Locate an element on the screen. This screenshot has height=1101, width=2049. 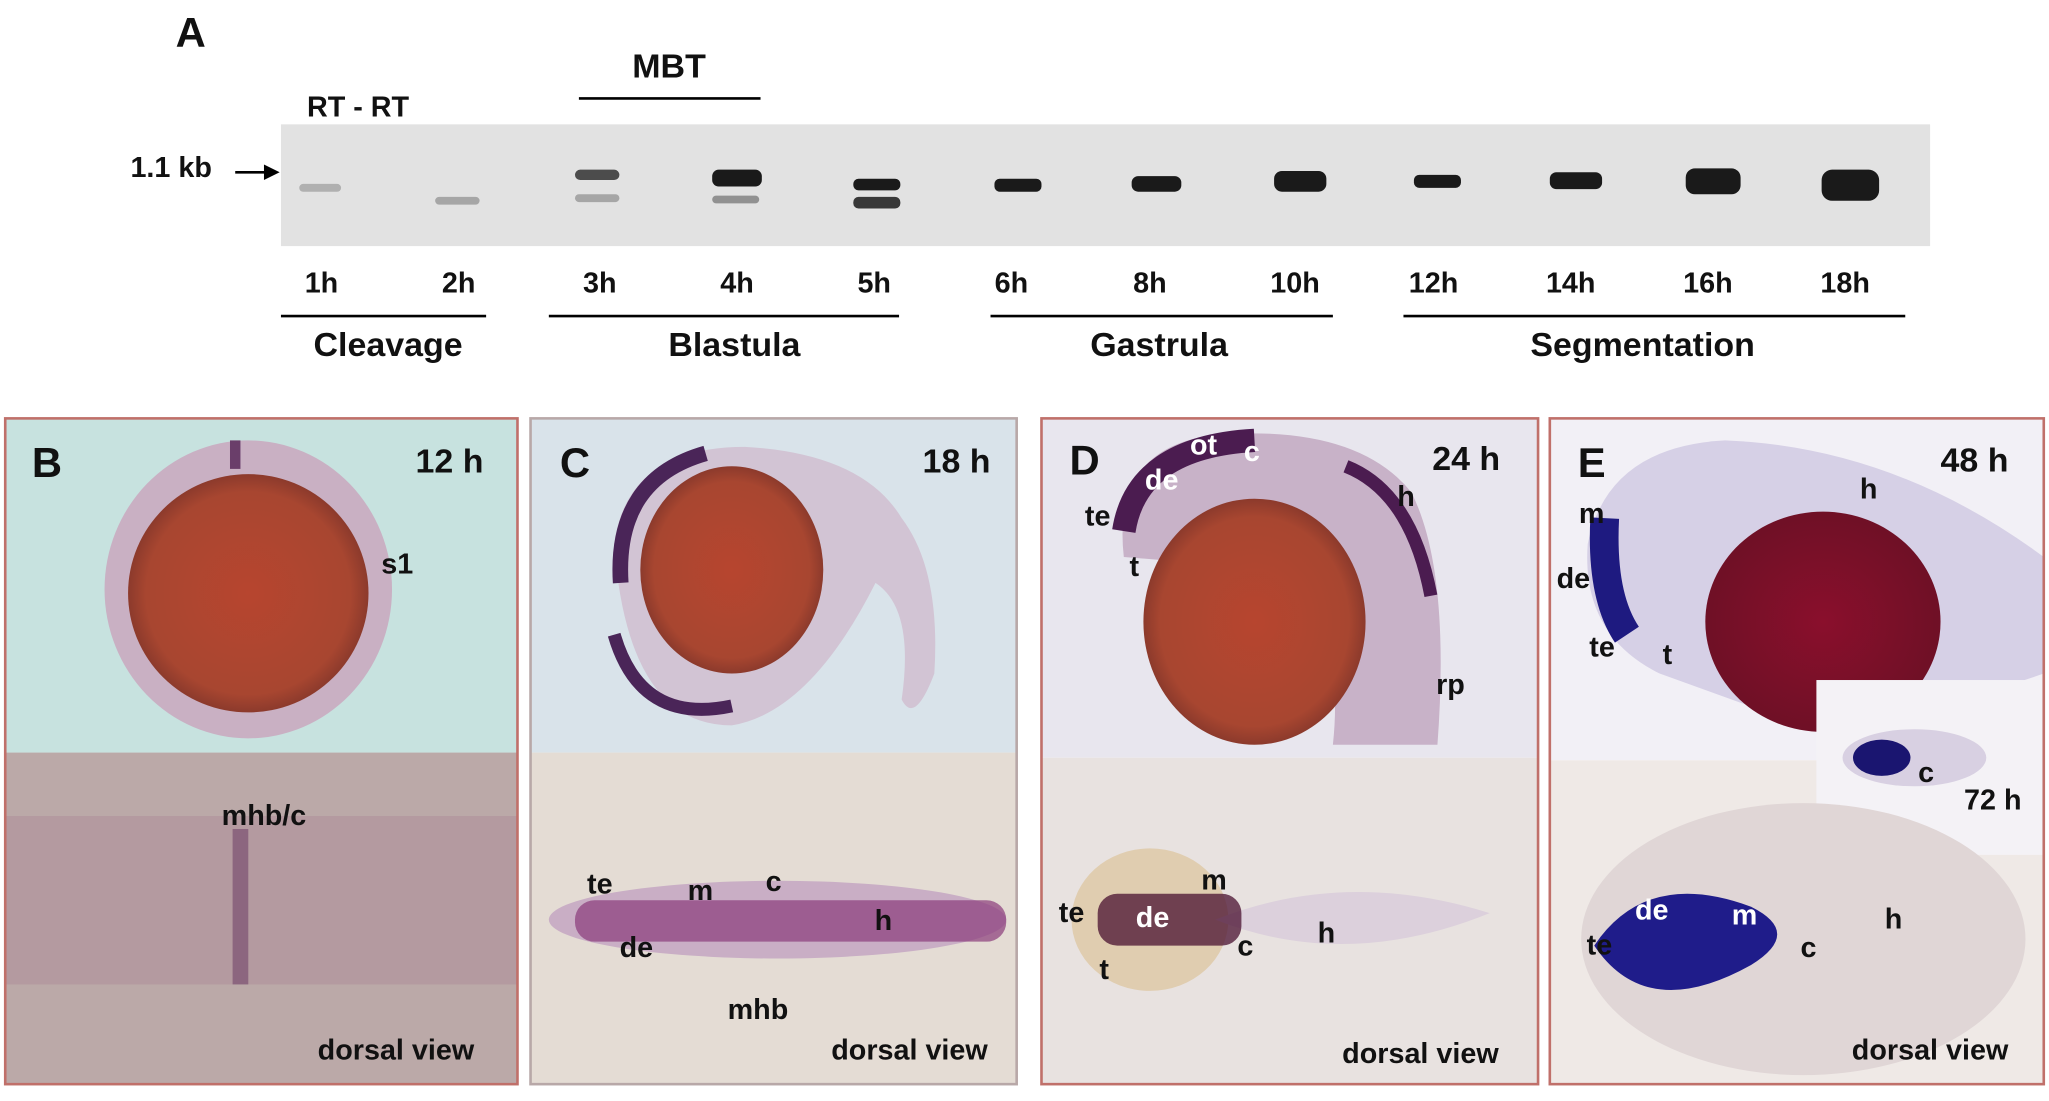
structure-label: mhb is located at coordinates (758, 1010).